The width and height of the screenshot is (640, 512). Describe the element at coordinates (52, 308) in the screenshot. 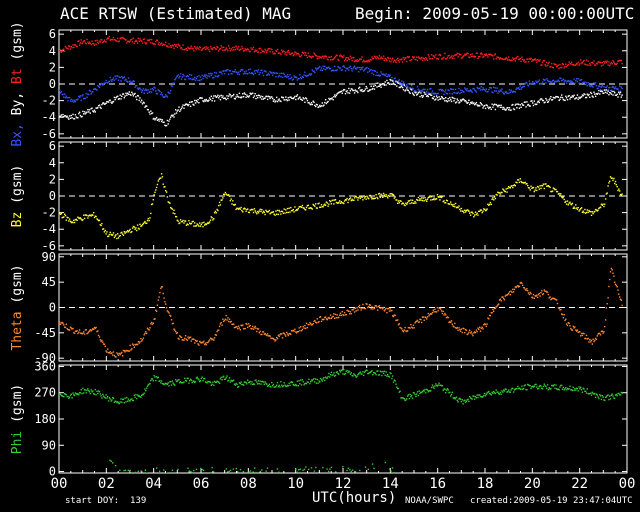

I see `y-tick-label: 0` at that location.